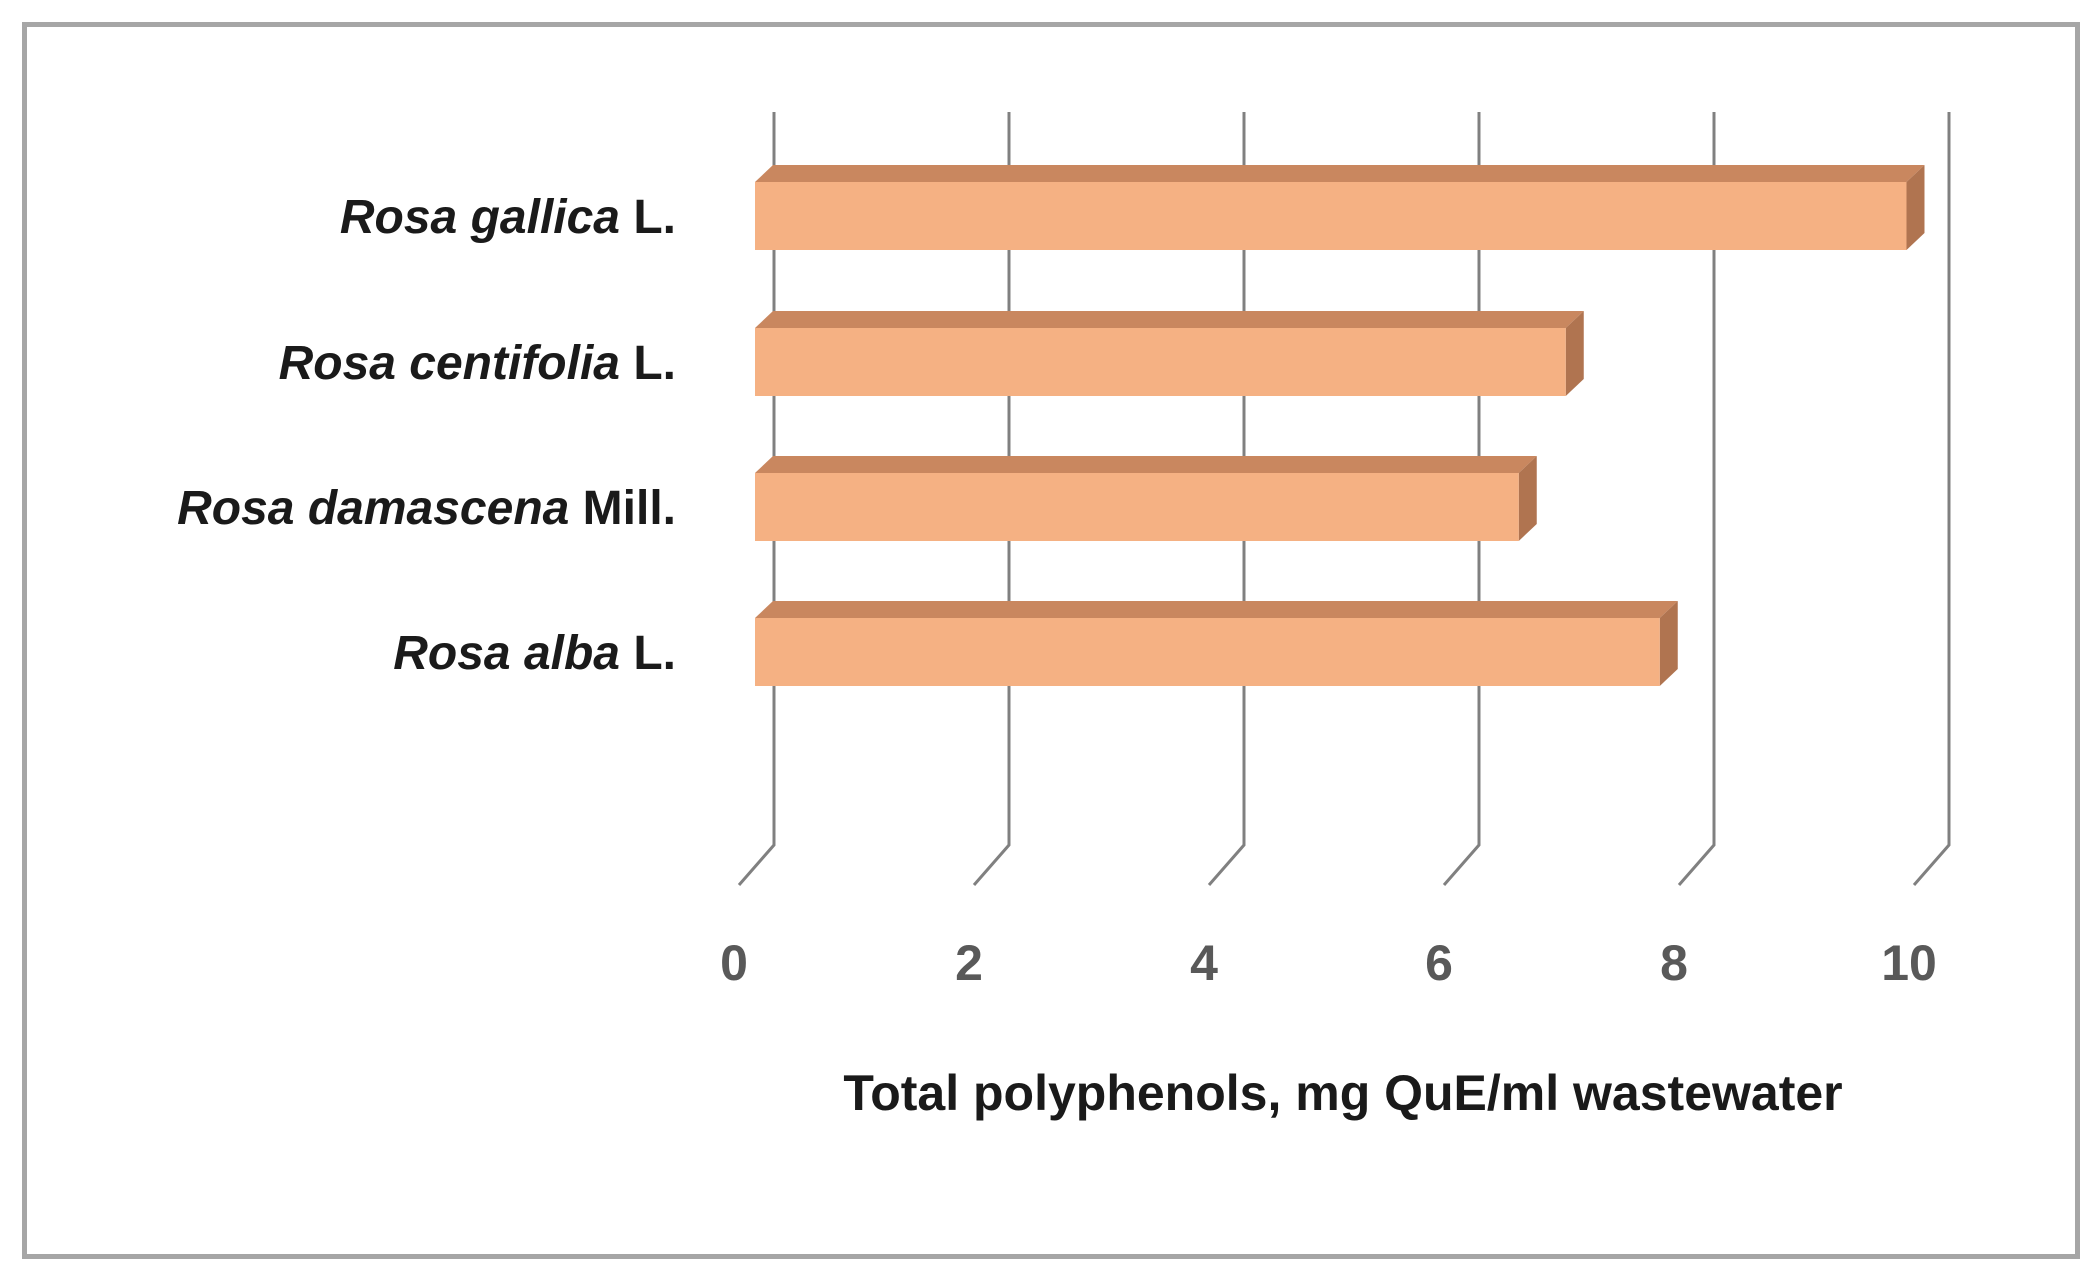 This screenshot has width=2097, height=1281. I want to click on category-label: Rosa gallica L., so click(508, 217).